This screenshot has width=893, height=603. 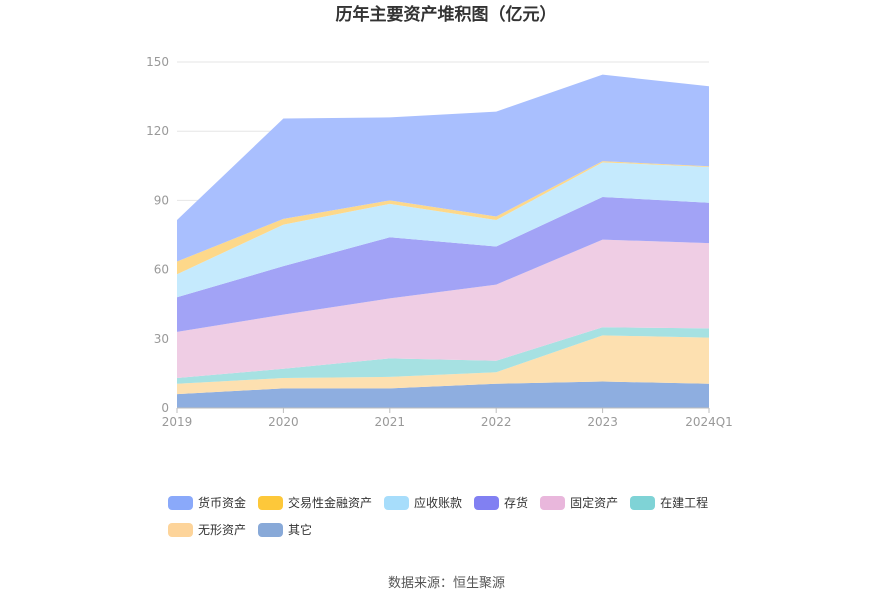 I want to click on legend-item-intangible-assets: 无形资产, so click(x=207, y=529).